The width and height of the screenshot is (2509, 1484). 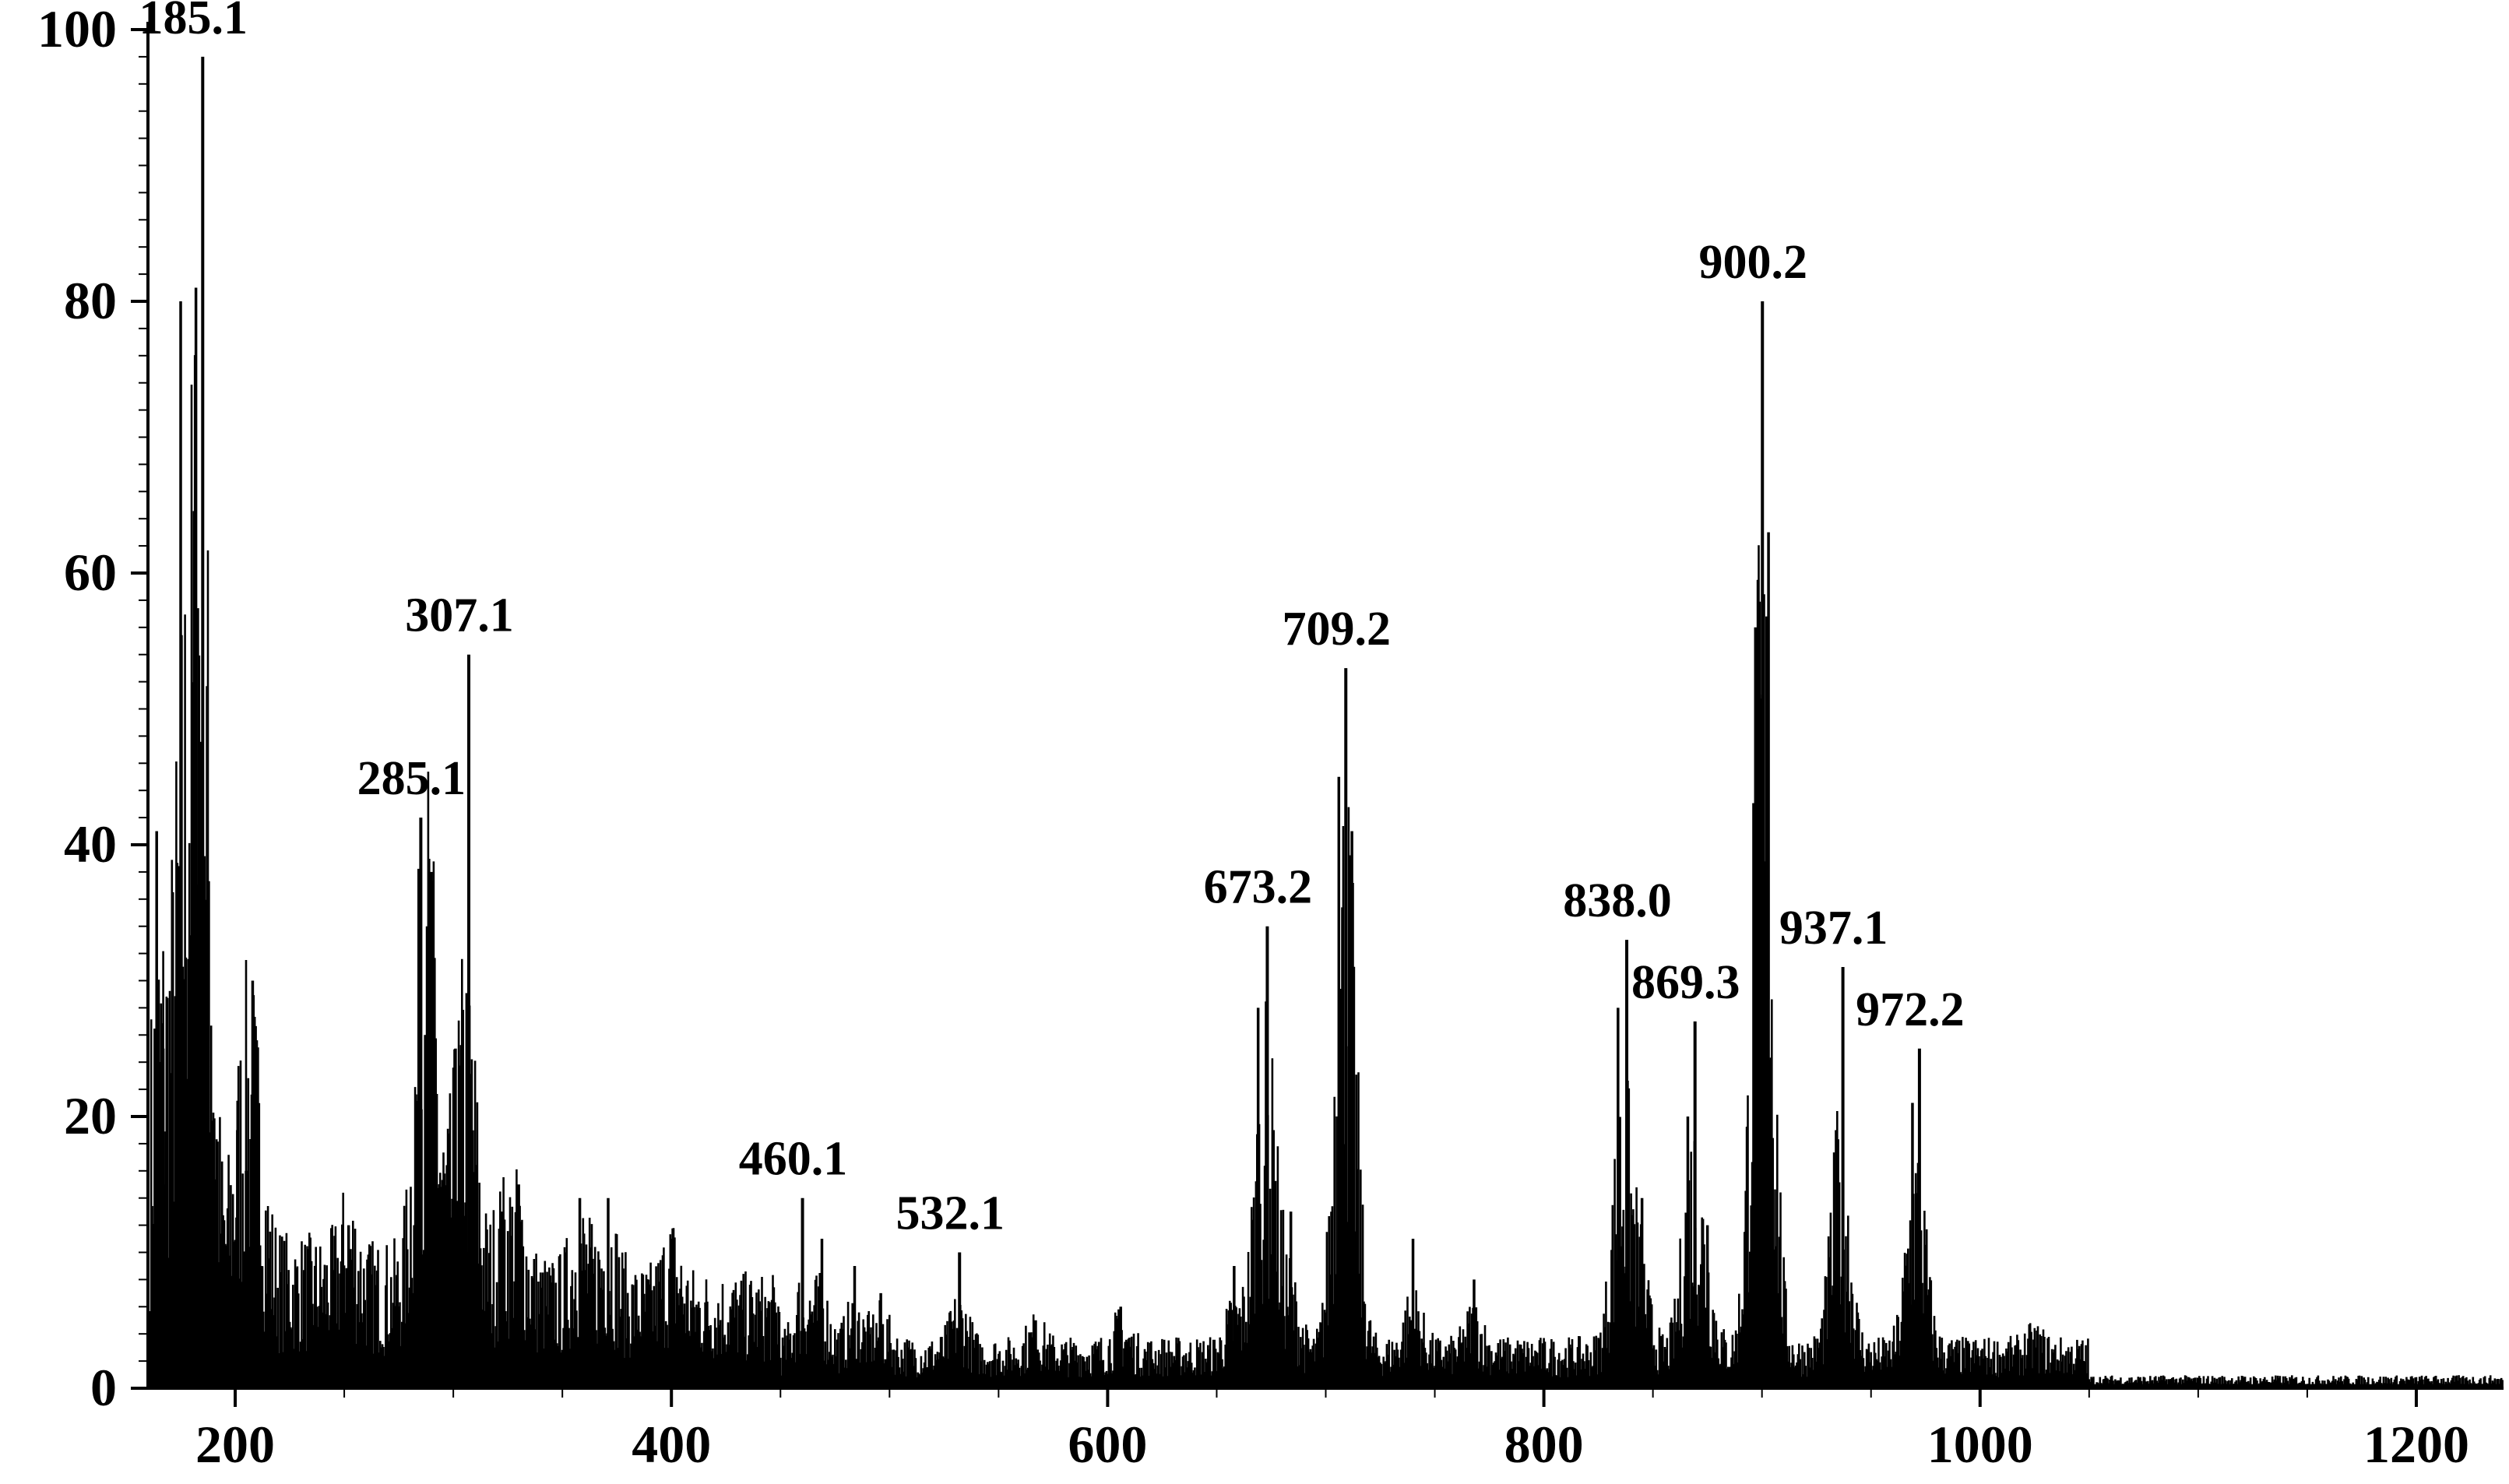 What do you see at coordinates (1332, 1431) in the screenshot?
I see `x-axis-ticks: 200 400 600 800 1000 1200` at bounding box center [1332, 1431].